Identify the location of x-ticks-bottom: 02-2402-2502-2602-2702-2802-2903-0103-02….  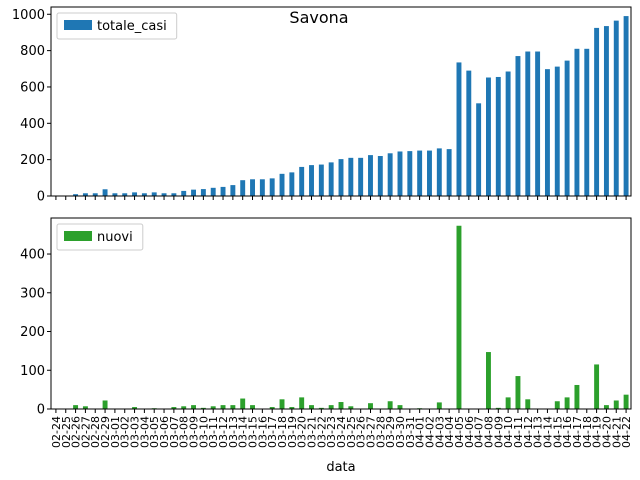
(341, 428).